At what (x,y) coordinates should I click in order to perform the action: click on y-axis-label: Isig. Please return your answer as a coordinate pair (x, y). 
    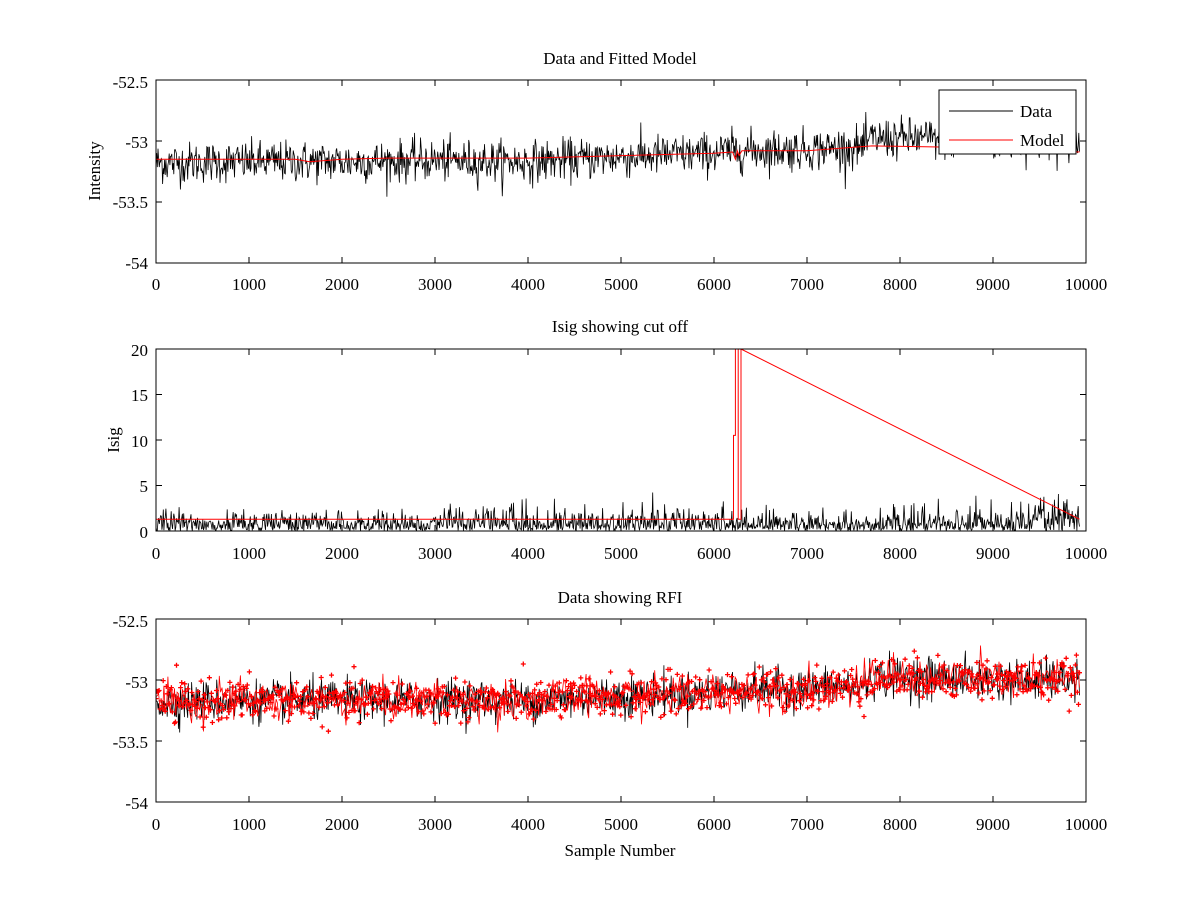
    Looking at the image, I should click on (113, 440).